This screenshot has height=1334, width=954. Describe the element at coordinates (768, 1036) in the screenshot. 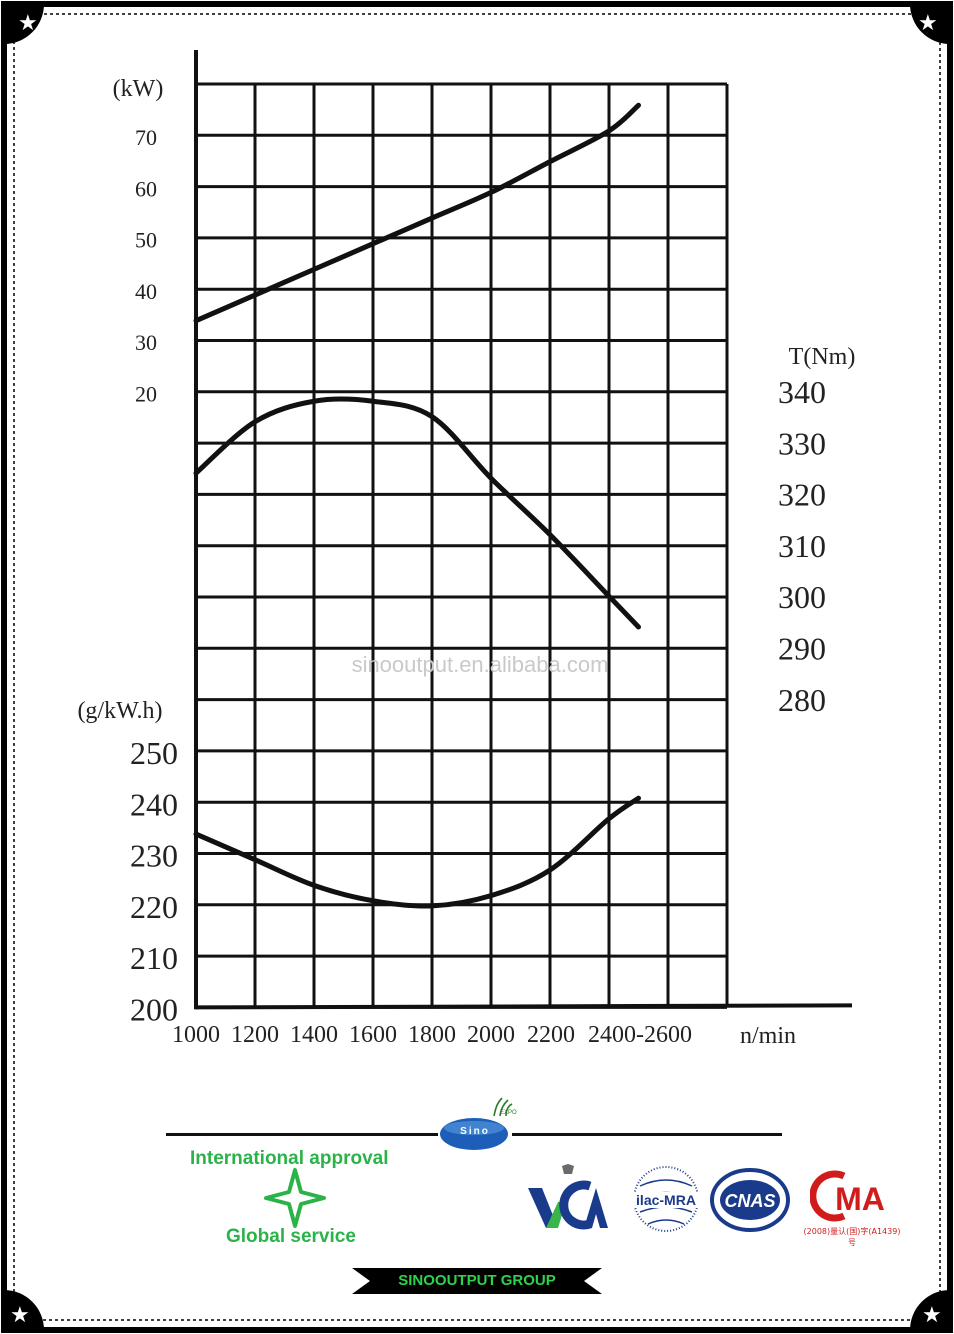

I see `x-axis-label: n/min` at that location.